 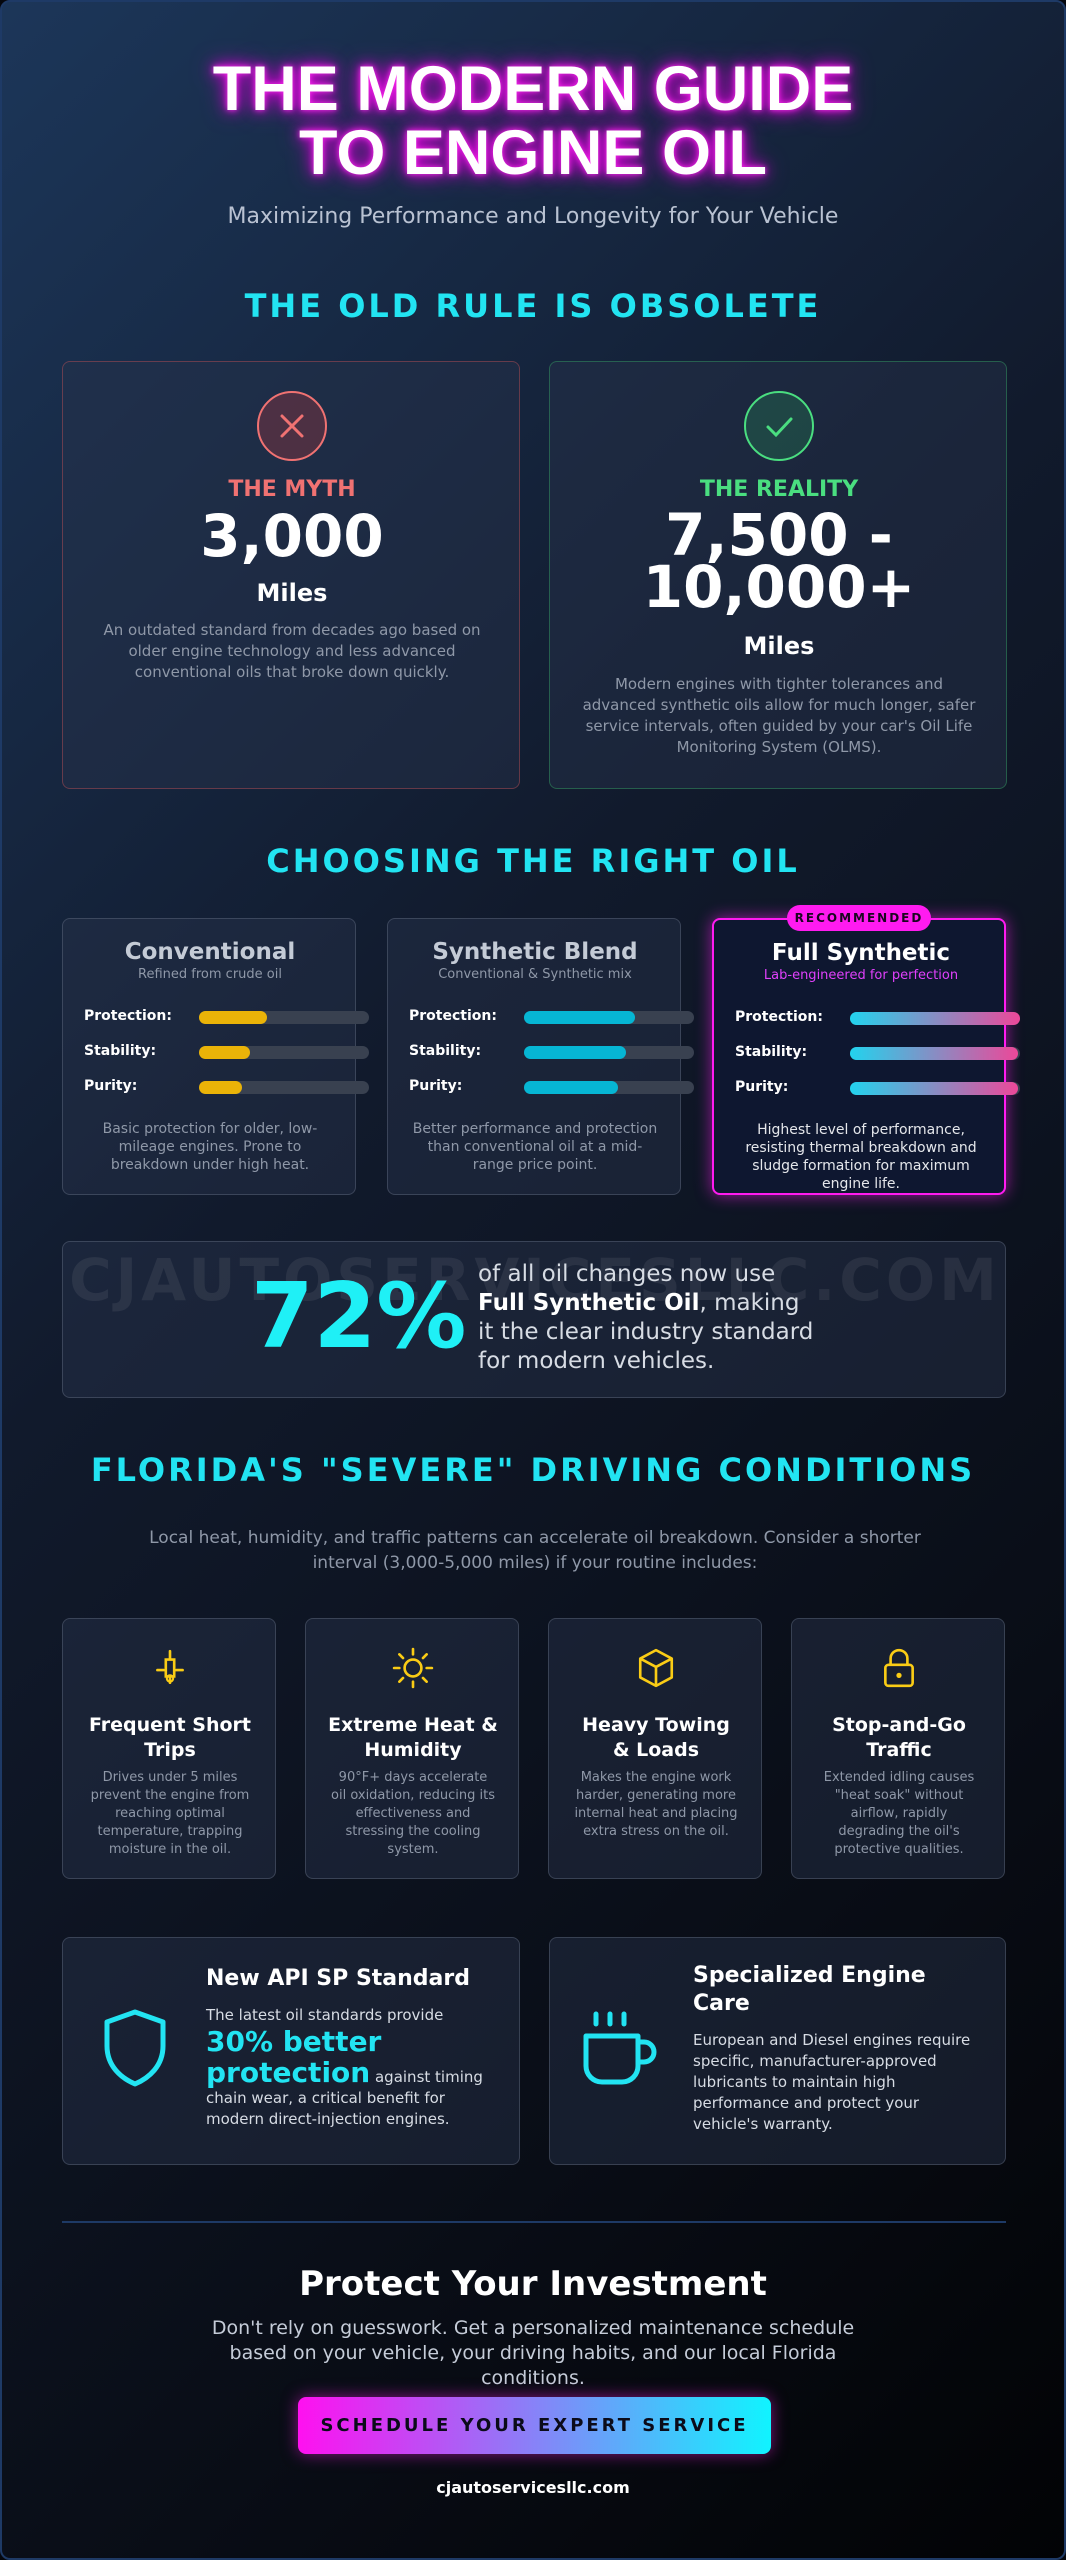 What do you see at coordinates (656, 1737) in the screenshot?
I see `condition-title: Heavy Towing & Loads` at bounding box center [656, 1737].